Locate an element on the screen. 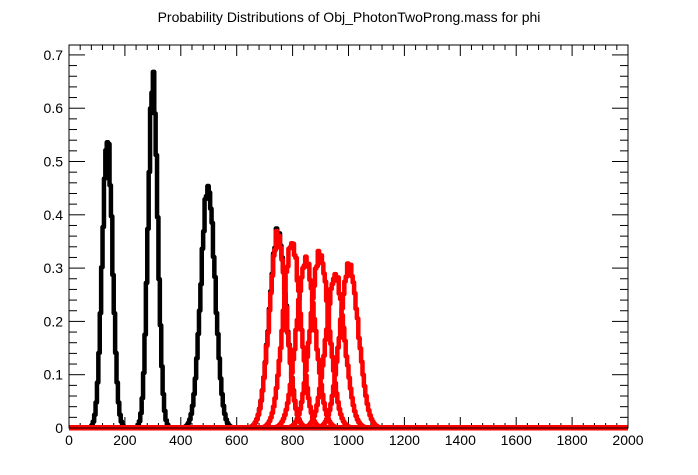  y-tick-label: 0.6 is located at coordinates (54, 108).